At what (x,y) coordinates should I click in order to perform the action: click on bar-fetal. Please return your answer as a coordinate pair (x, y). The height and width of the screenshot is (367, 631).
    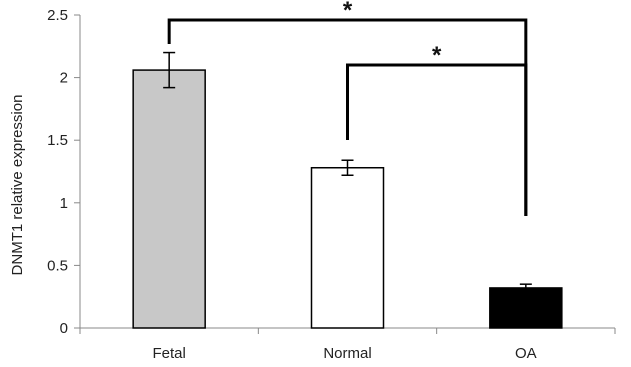
    Looking at the image, I should click on (169, 199).